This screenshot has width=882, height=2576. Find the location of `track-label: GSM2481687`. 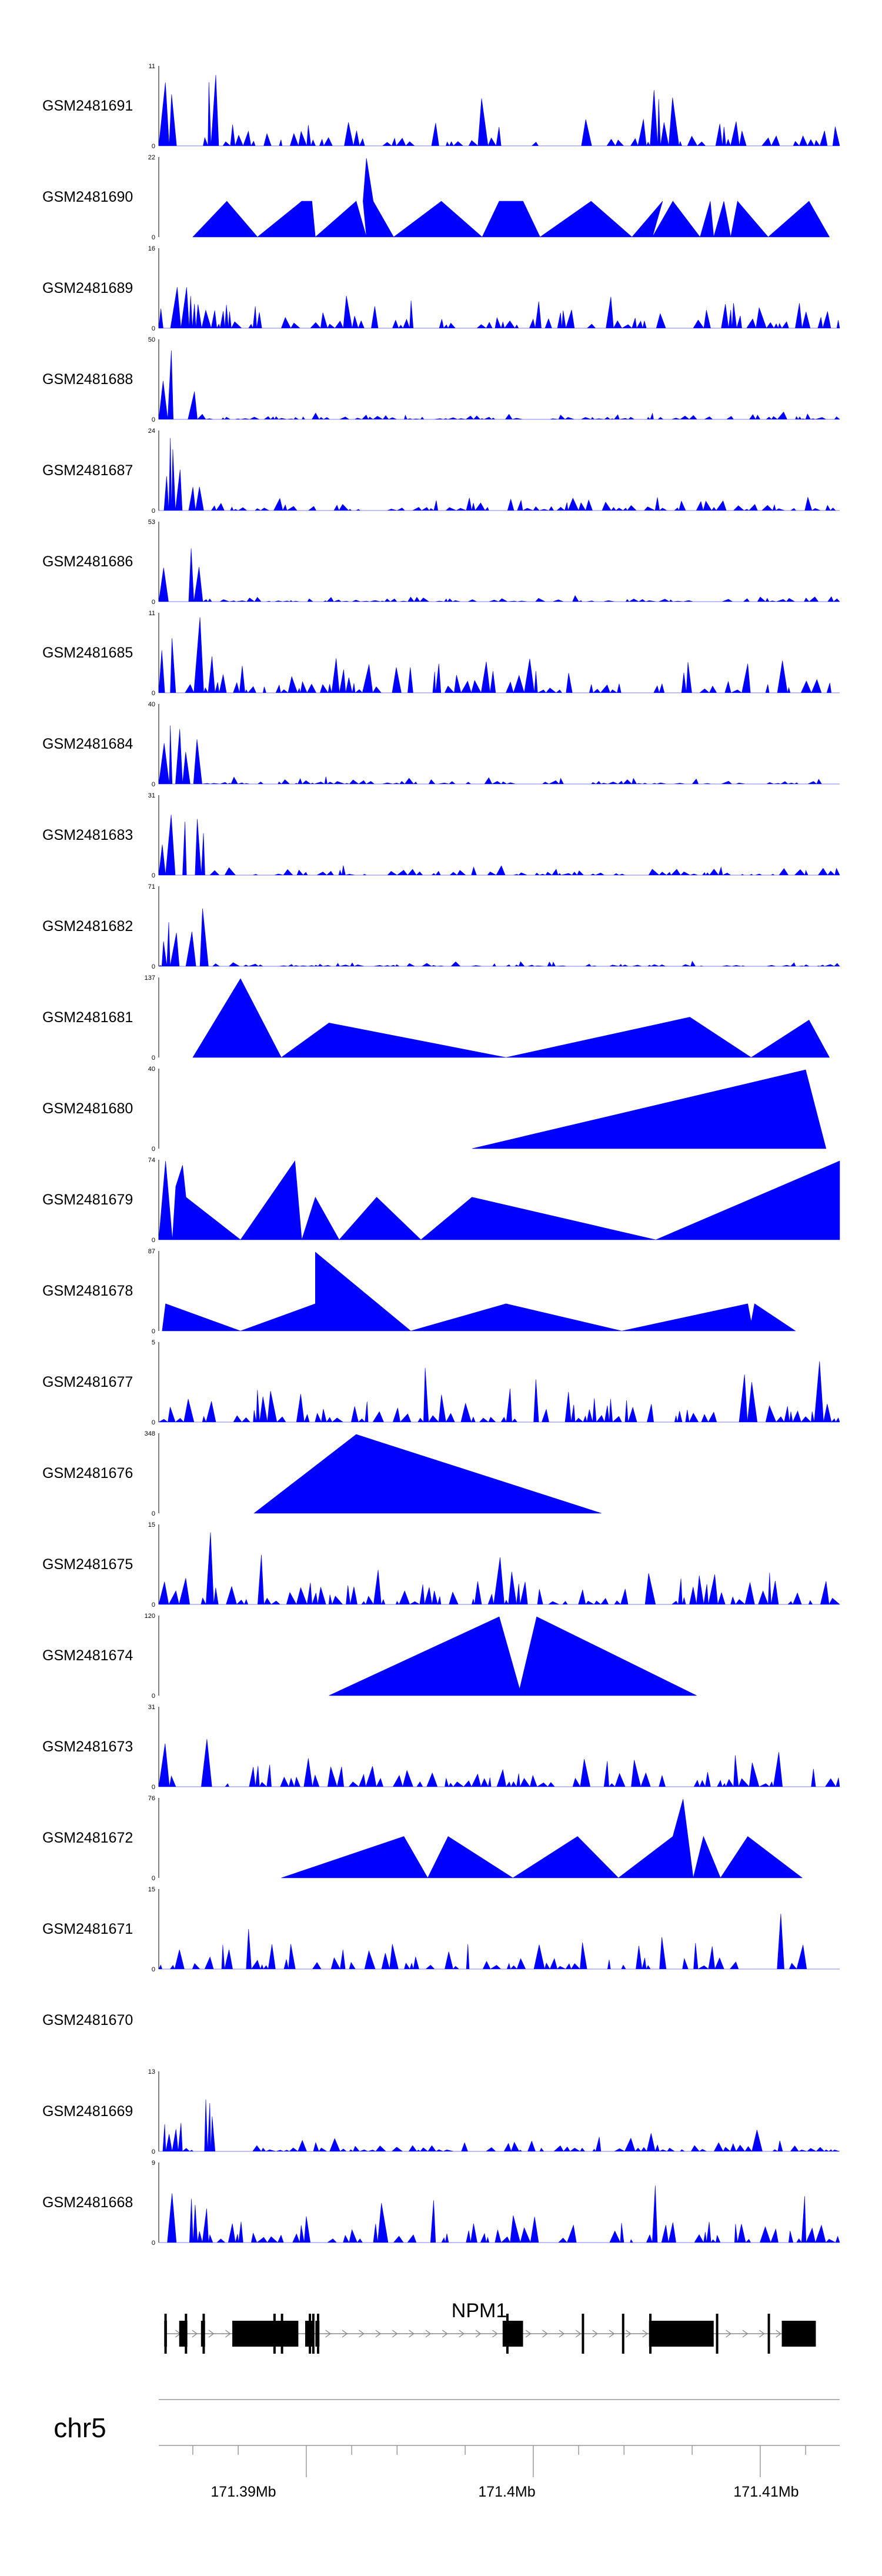

track-label: GSM2481687 is located at coordinates (87, 470).